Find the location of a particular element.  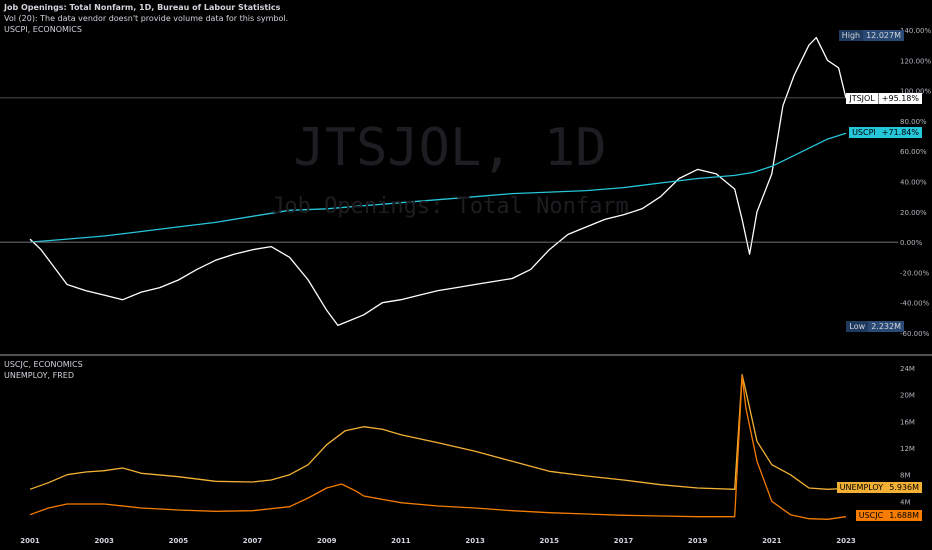

y-tick-label: 40.00% is located at coordinates (913, 183).